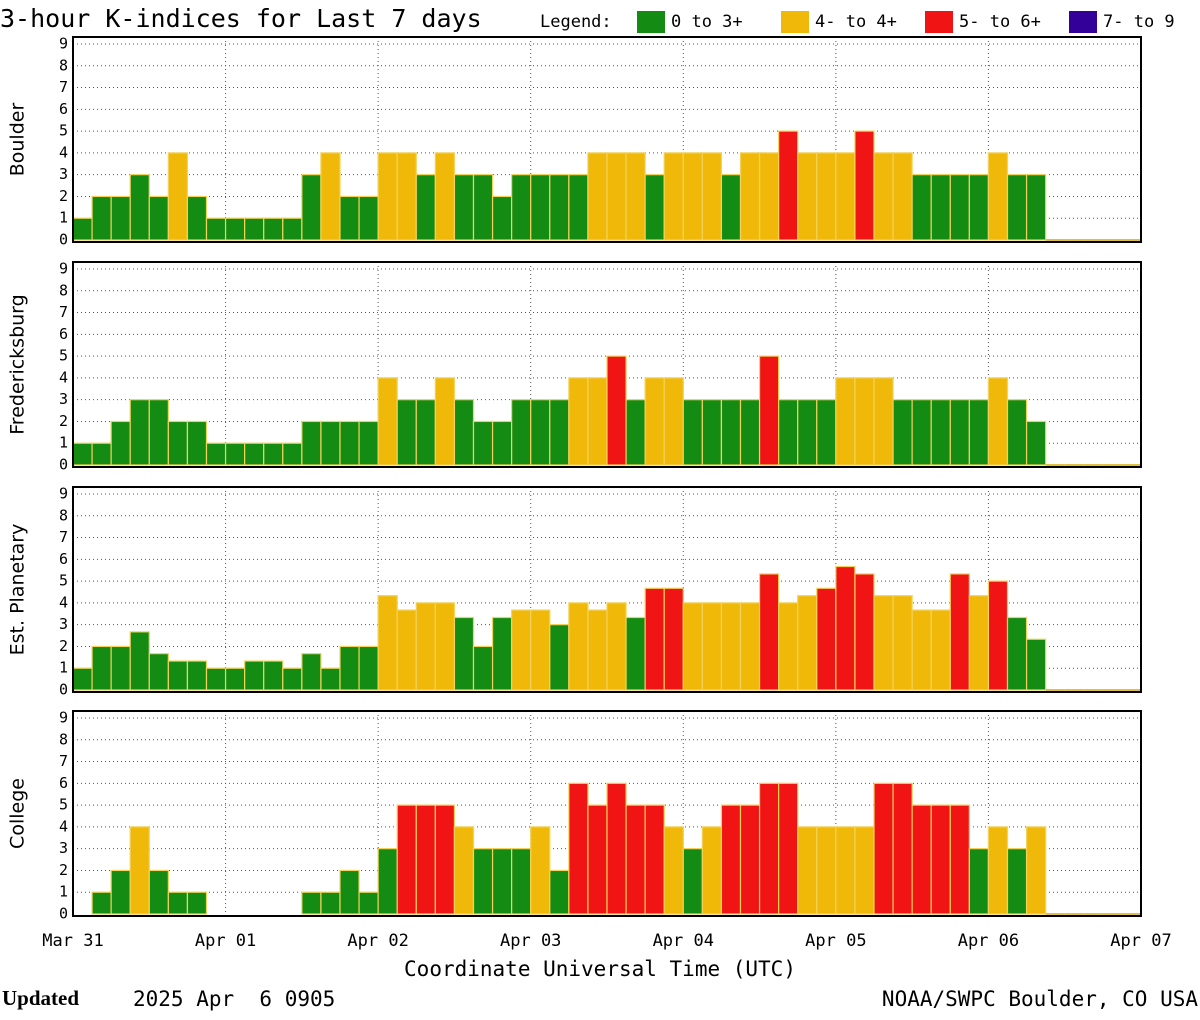  What do you see at coordinates (72, 941) in the screenshot?
I see `x-tick-label: Mar 31` at bounding box center [72, 941].